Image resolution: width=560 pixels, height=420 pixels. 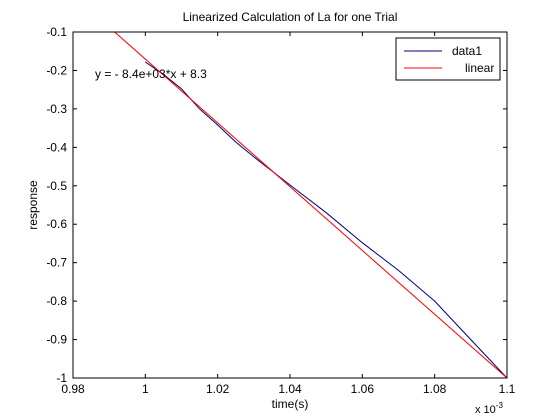 What do you see at coordinates (145, 389) in the screenshot?
I see `x-tick-label-1: 1` at bounding box center [145, 389].